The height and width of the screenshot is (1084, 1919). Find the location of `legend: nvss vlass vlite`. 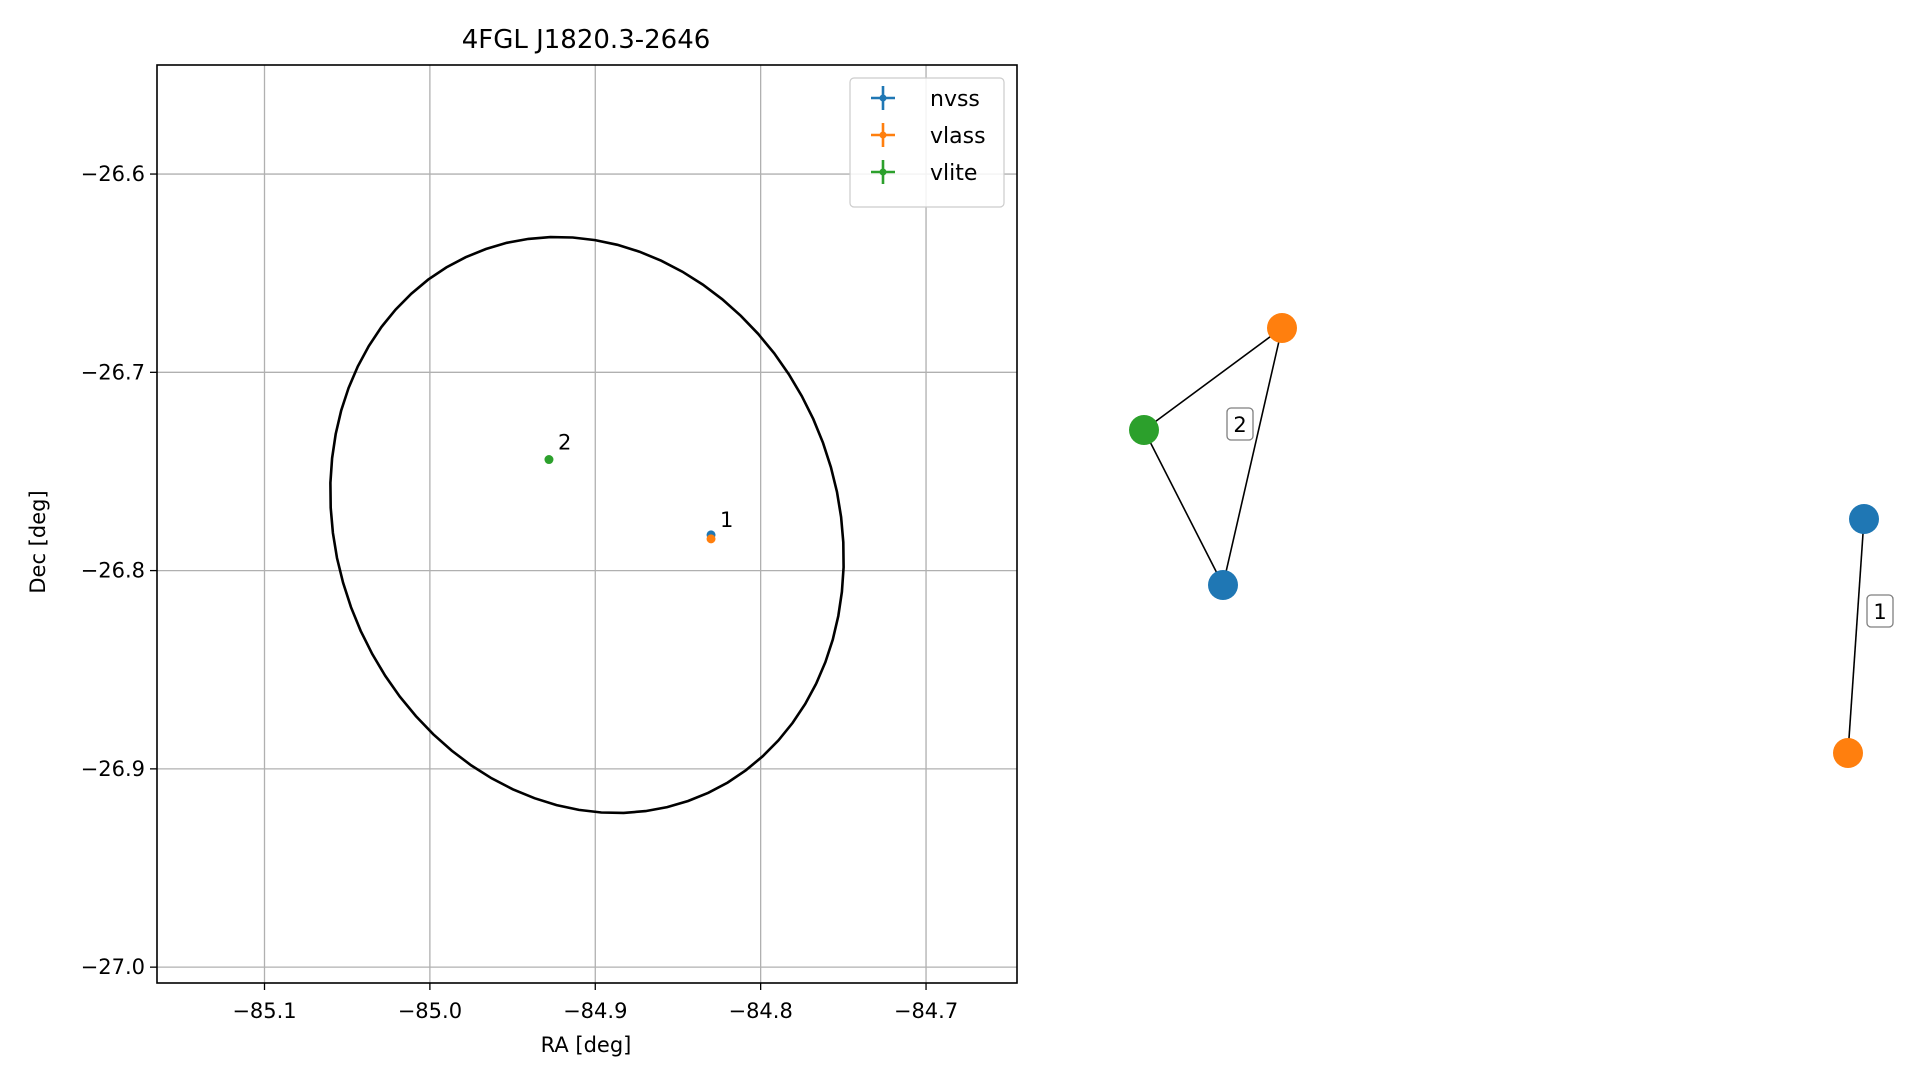

legend: nvss vlass vlite is located at coordinates (927, 142).